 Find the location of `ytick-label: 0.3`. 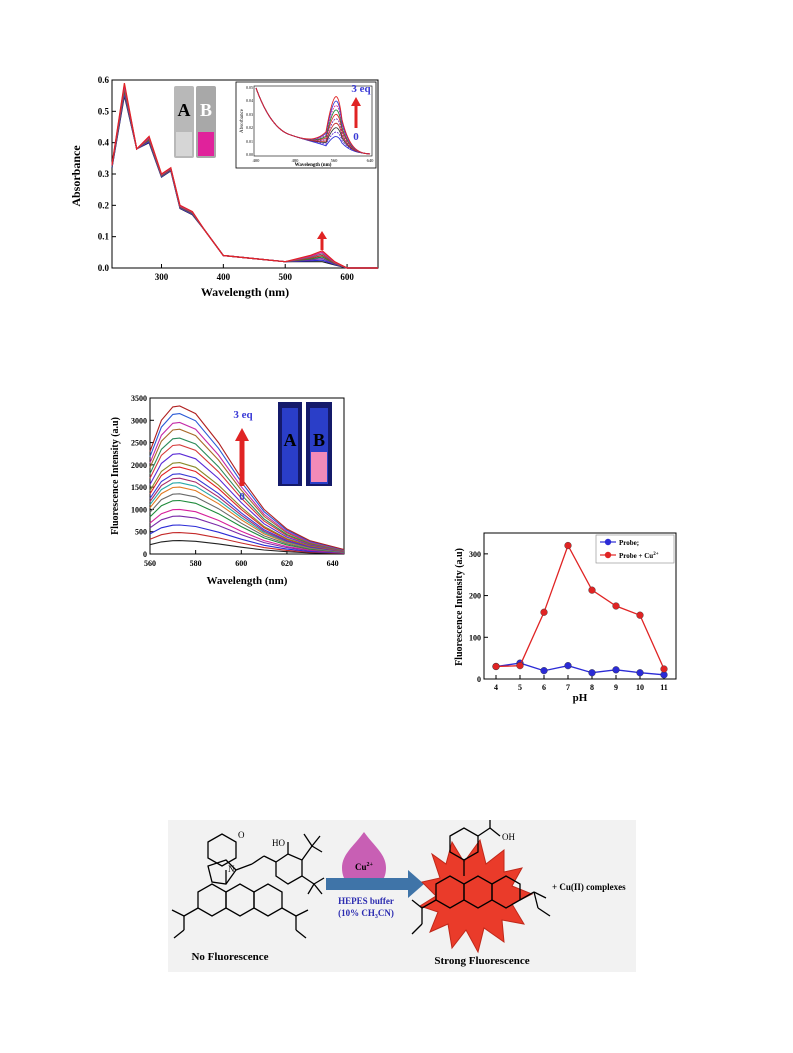

ytick-label: 0.3 is located at coordinates (104, 174).